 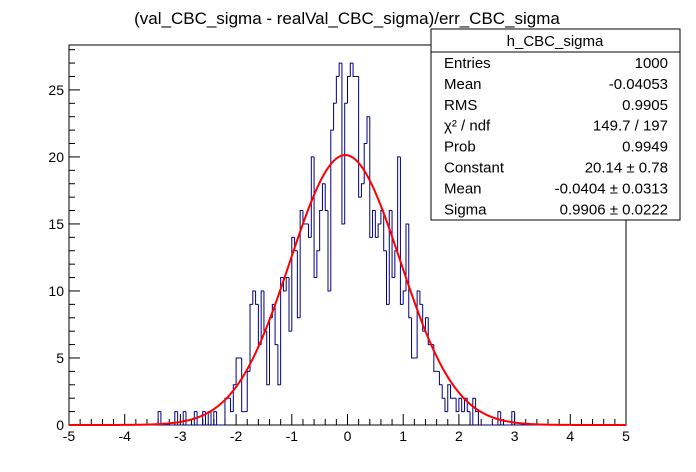 What do you see at coordinates (630, 126) in the screenshot?
I see `stats-row-value: 149.7 / 197` at bounding box center [630, 126].